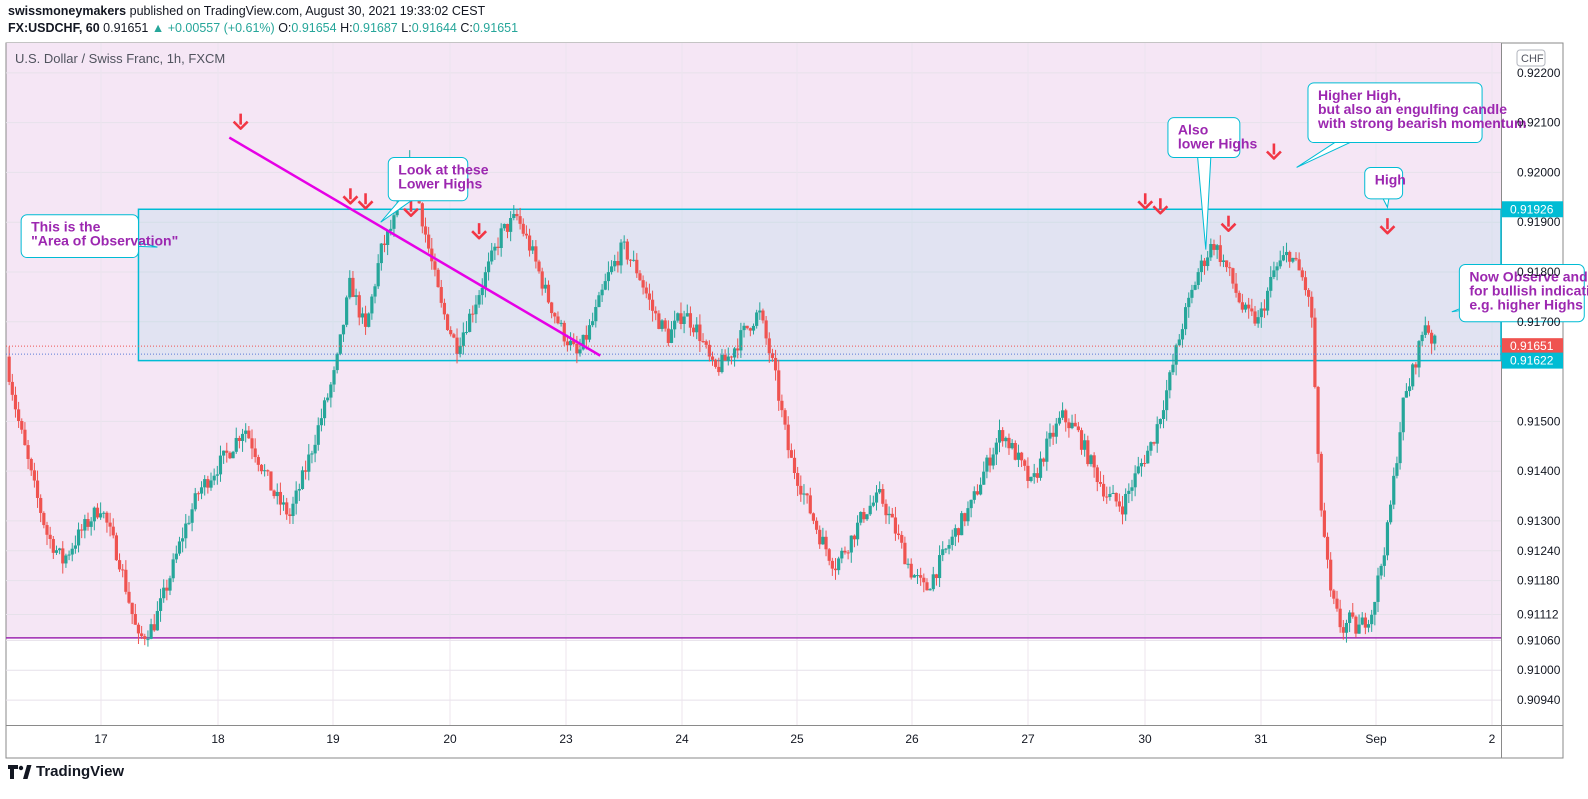  Describe the element at coordinates (1532, 360) in the screenshot. I see `price-label-bg` at that location.